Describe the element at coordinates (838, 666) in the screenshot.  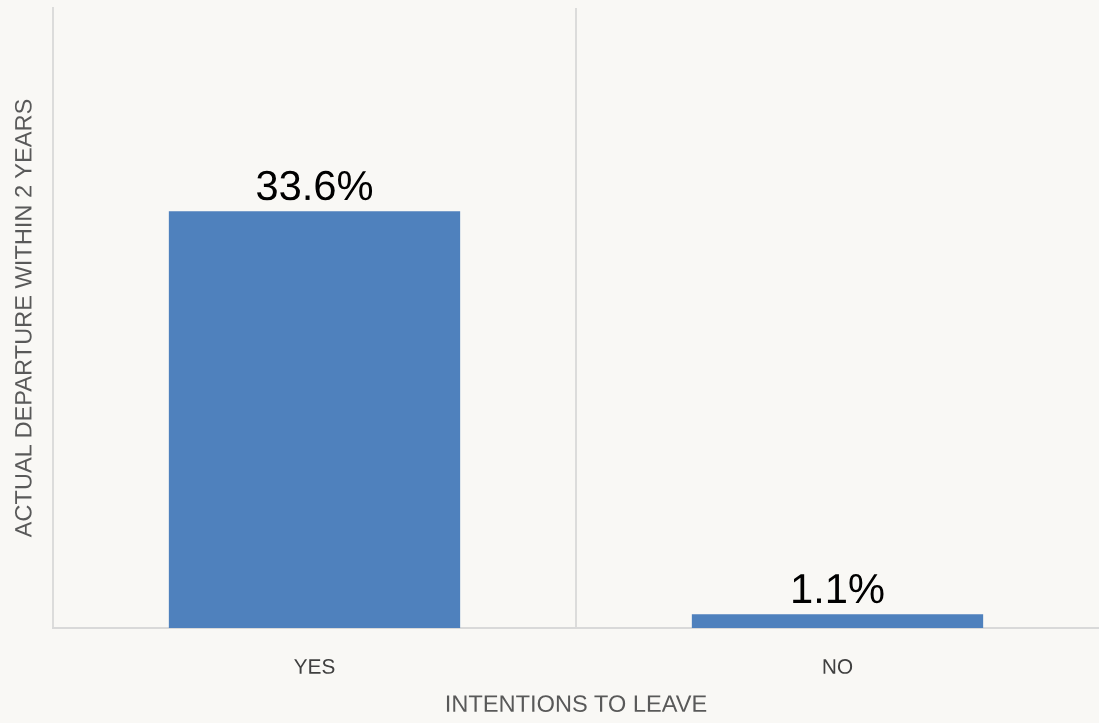
I see `x-tick-label: NO` at that location.